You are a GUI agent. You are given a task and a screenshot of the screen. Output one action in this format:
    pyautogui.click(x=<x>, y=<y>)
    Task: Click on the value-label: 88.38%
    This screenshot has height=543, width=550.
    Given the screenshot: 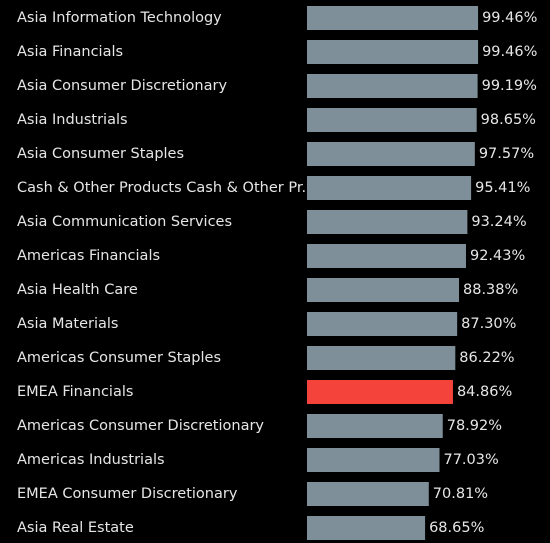 What is the action you would take?
    pyautogui.click(x=490, y=290)
    